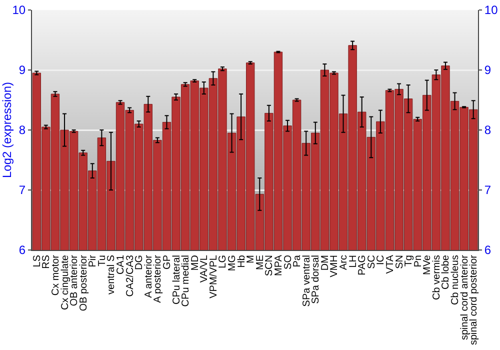  What do you see at coordinates (46, 261) in the screenshot?
I see `x-tick-label: RS` at bounding box center [46, 261].